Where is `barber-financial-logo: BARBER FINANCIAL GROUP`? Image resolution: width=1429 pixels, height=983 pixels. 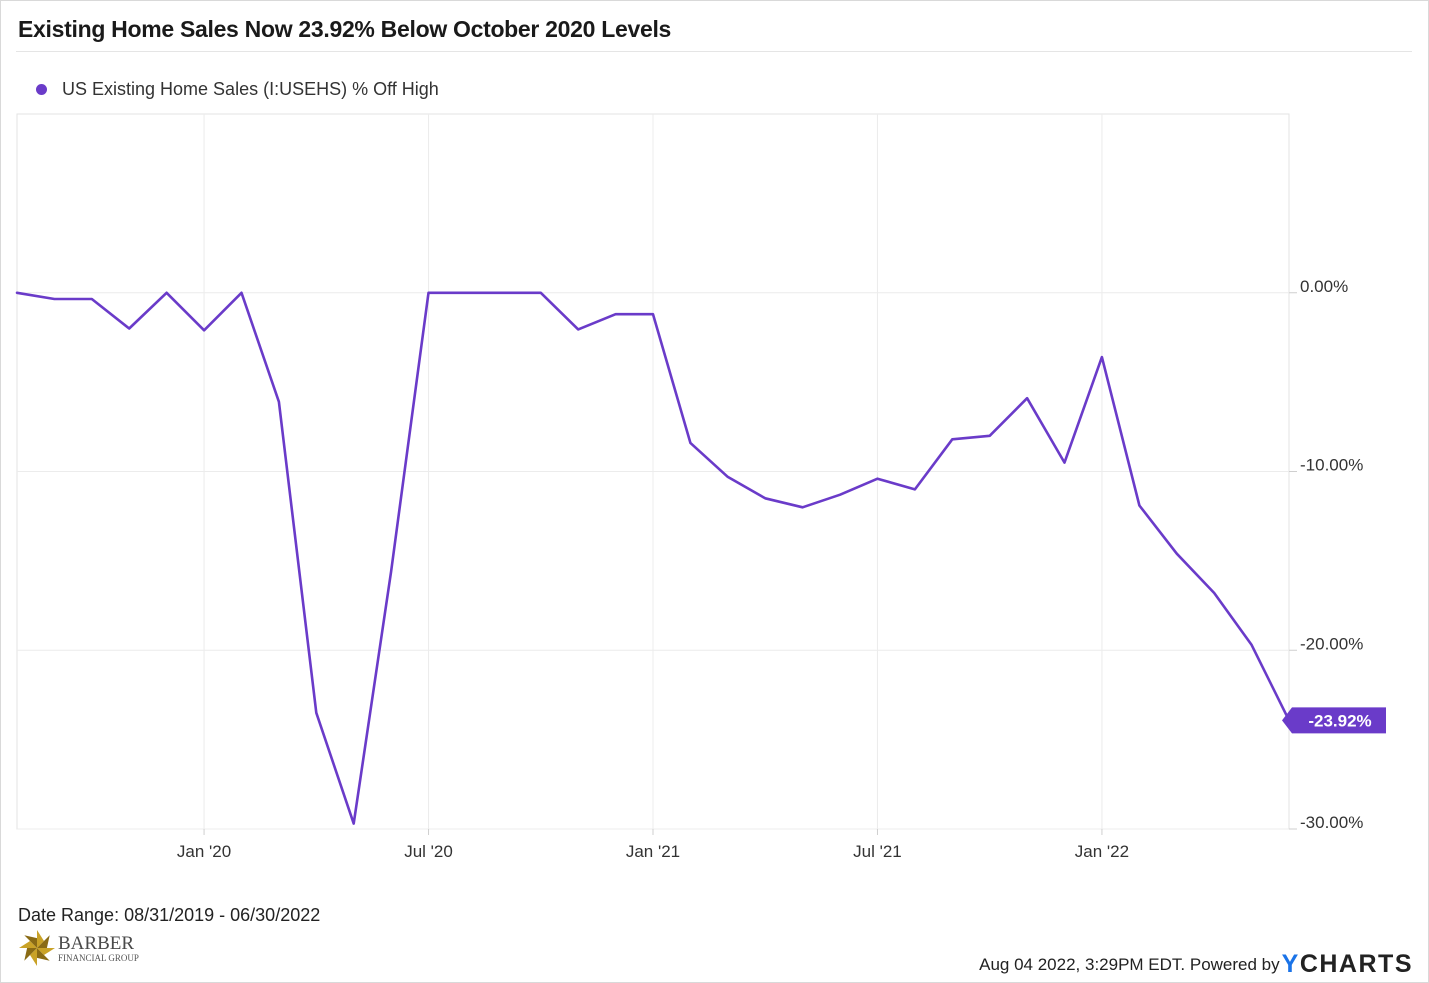
barber-financial-logo: BARBER FINANCIAL GROUP is located at coordinates (78, 948).